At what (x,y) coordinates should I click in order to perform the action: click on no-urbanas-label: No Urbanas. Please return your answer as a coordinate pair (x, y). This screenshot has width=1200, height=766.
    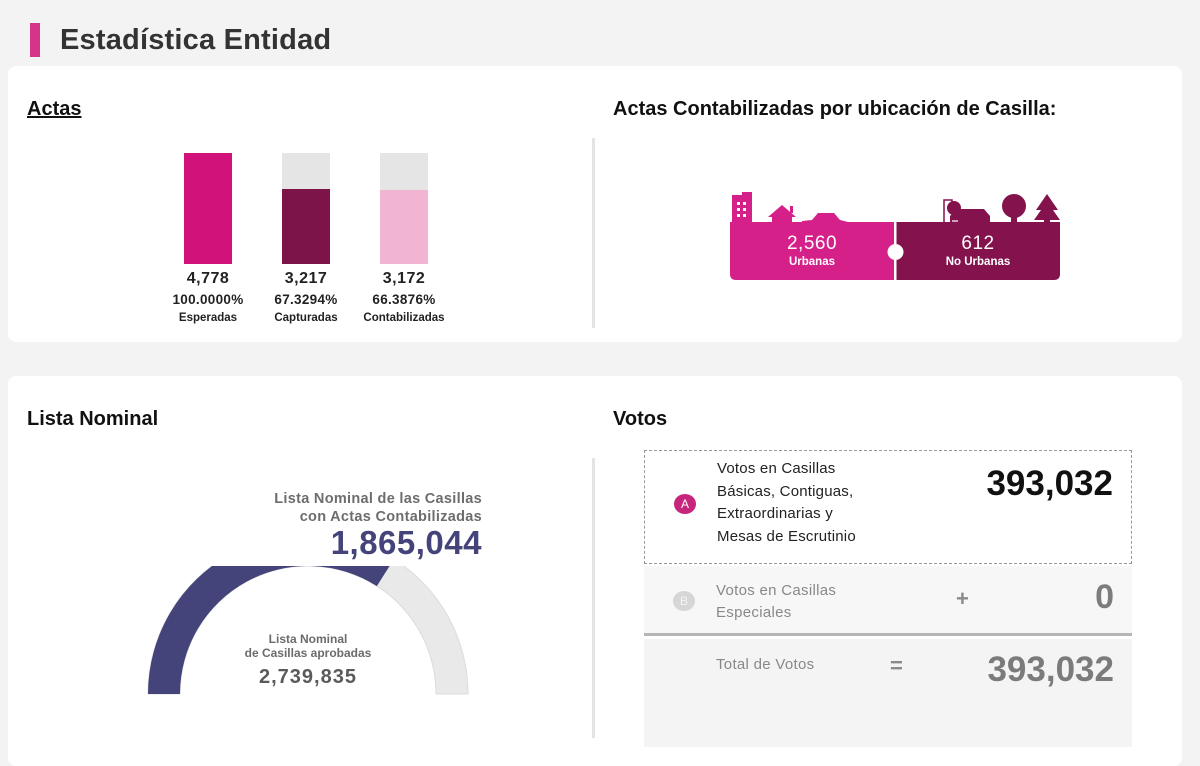
    Looking at the image, I should click on (978, 262).